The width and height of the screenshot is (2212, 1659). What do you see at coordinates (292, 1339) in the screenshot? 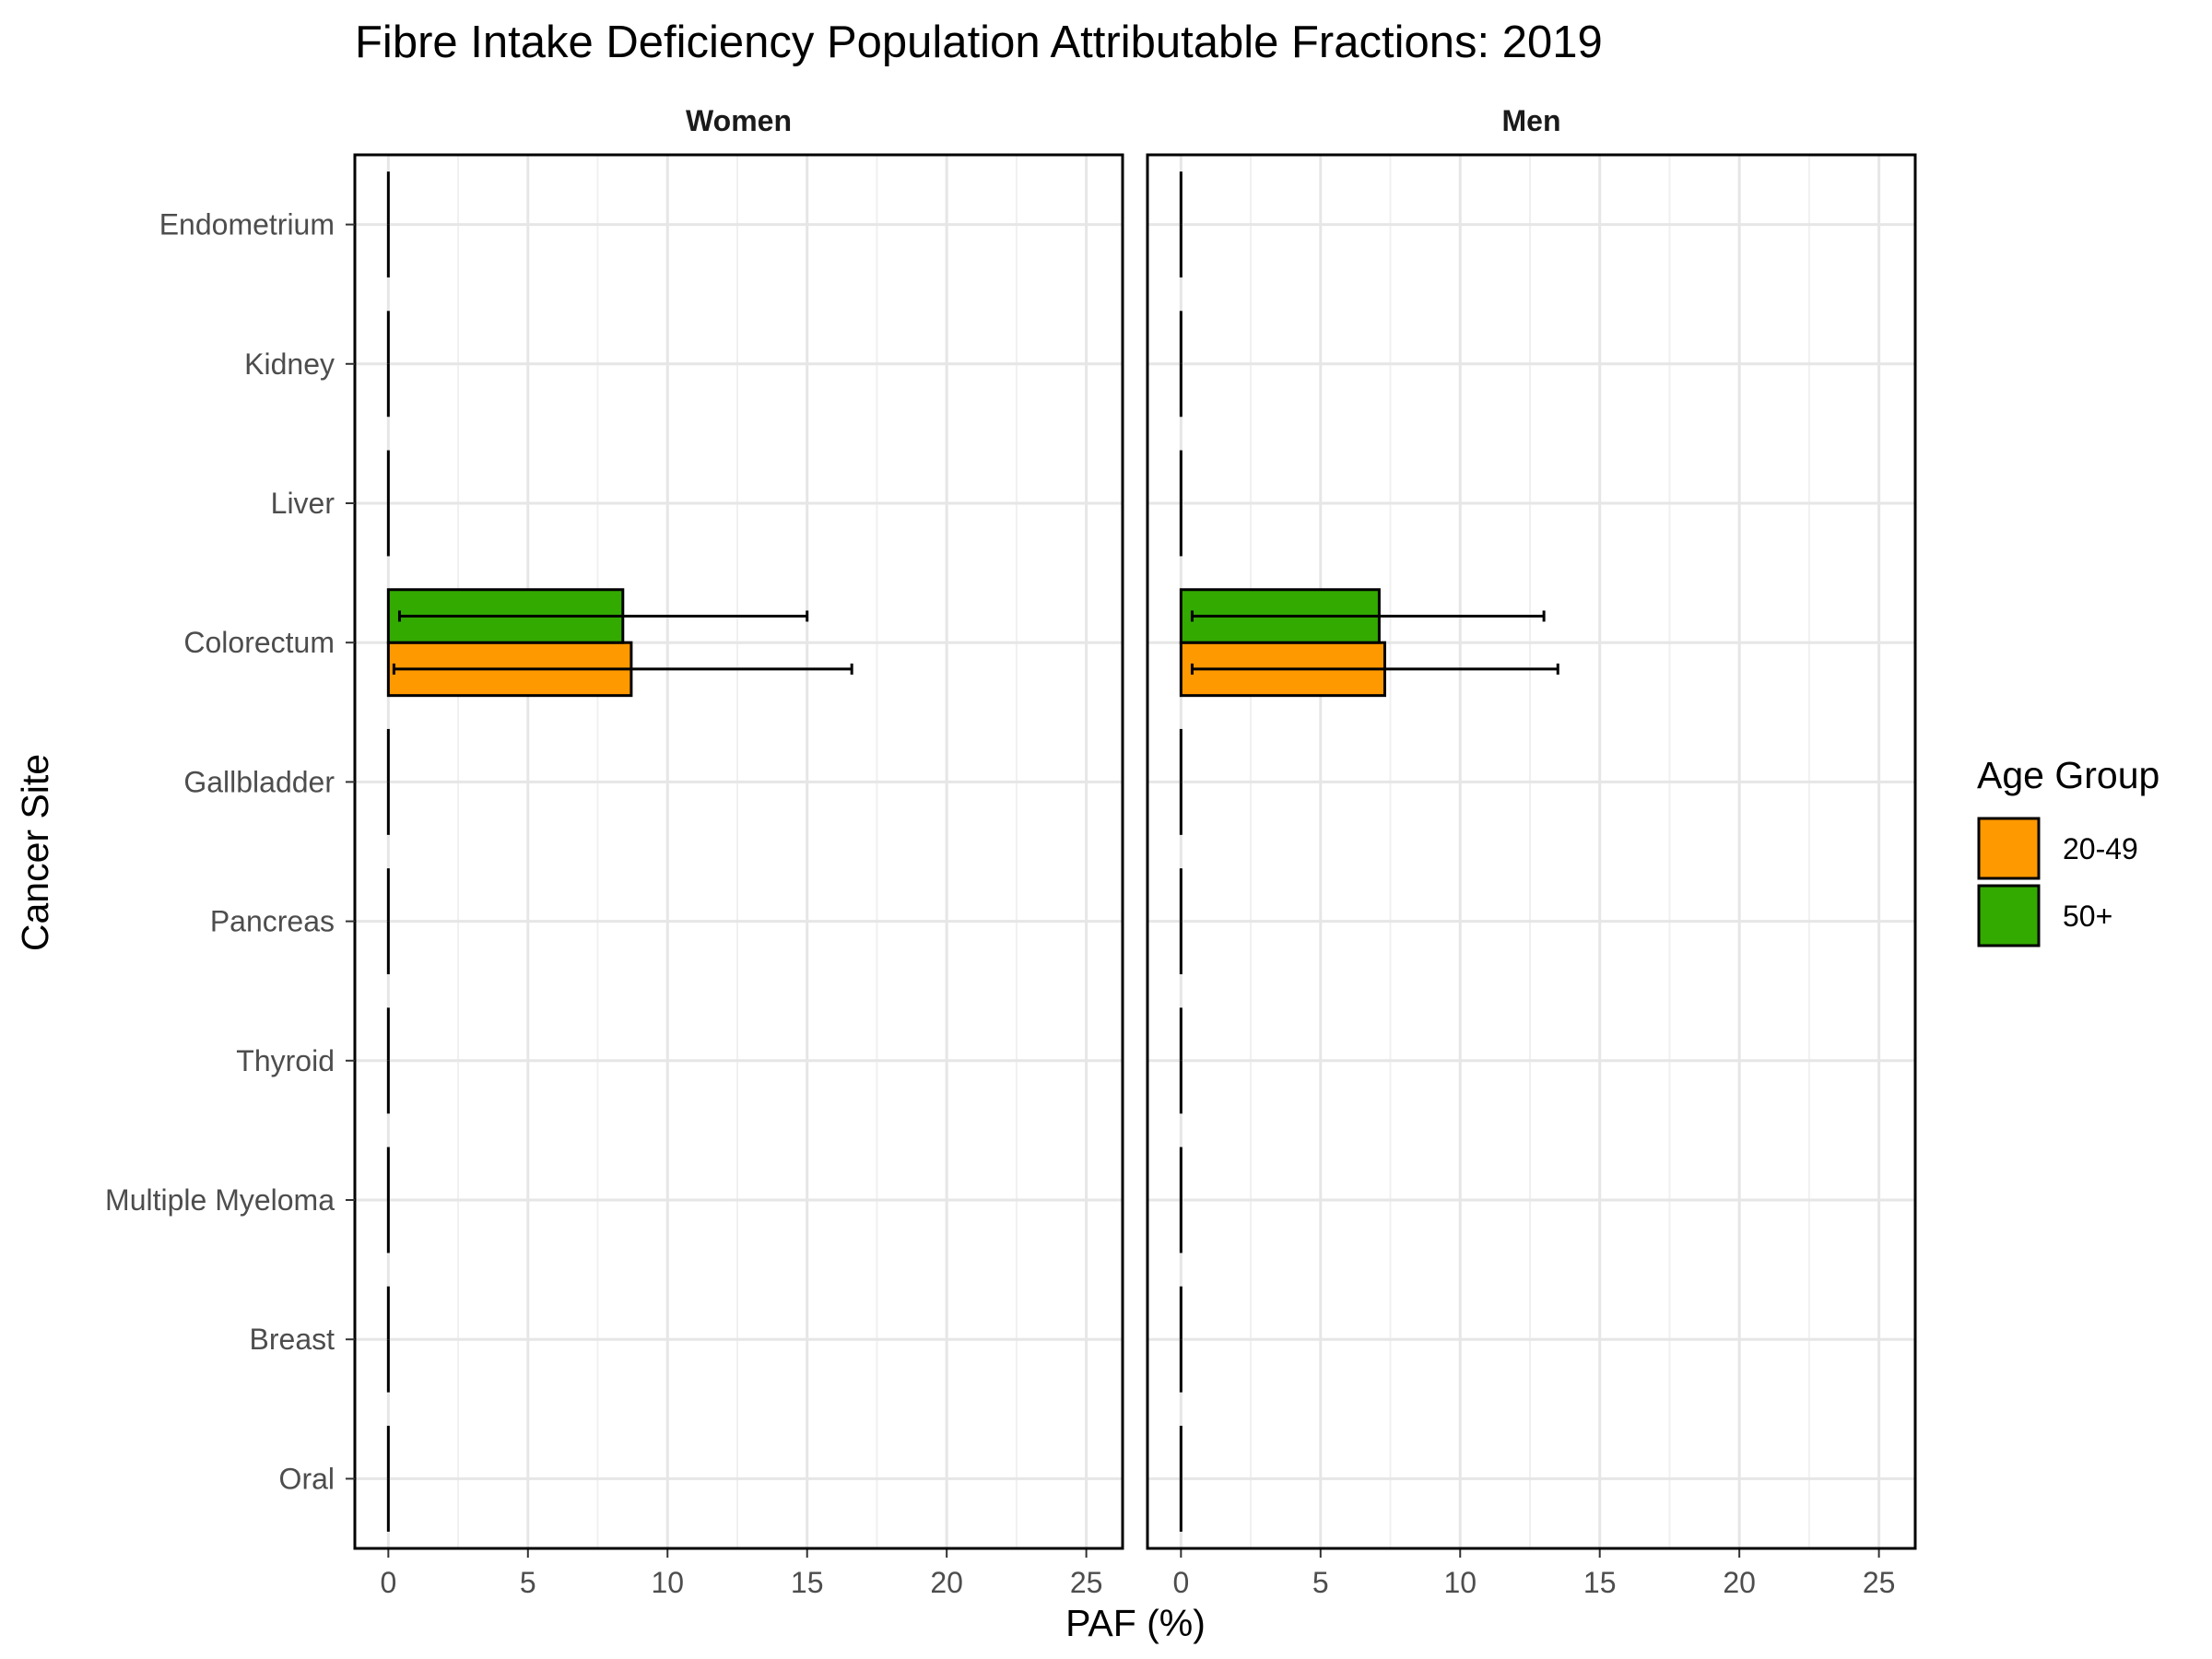
I see `y-tick-label: Breast` at bounding box center [292, 1339].